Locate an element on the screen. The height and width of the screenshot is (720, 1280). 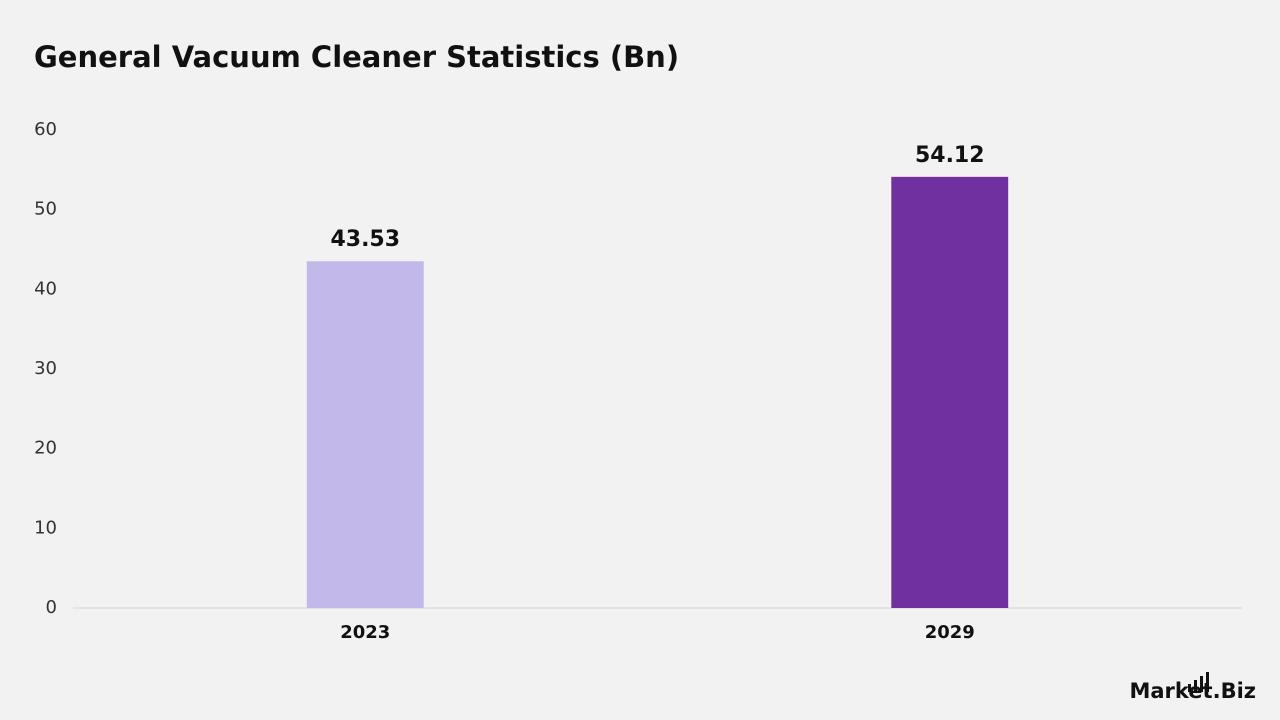
y-tick-label: 20 is located at coordinates (45, 448).